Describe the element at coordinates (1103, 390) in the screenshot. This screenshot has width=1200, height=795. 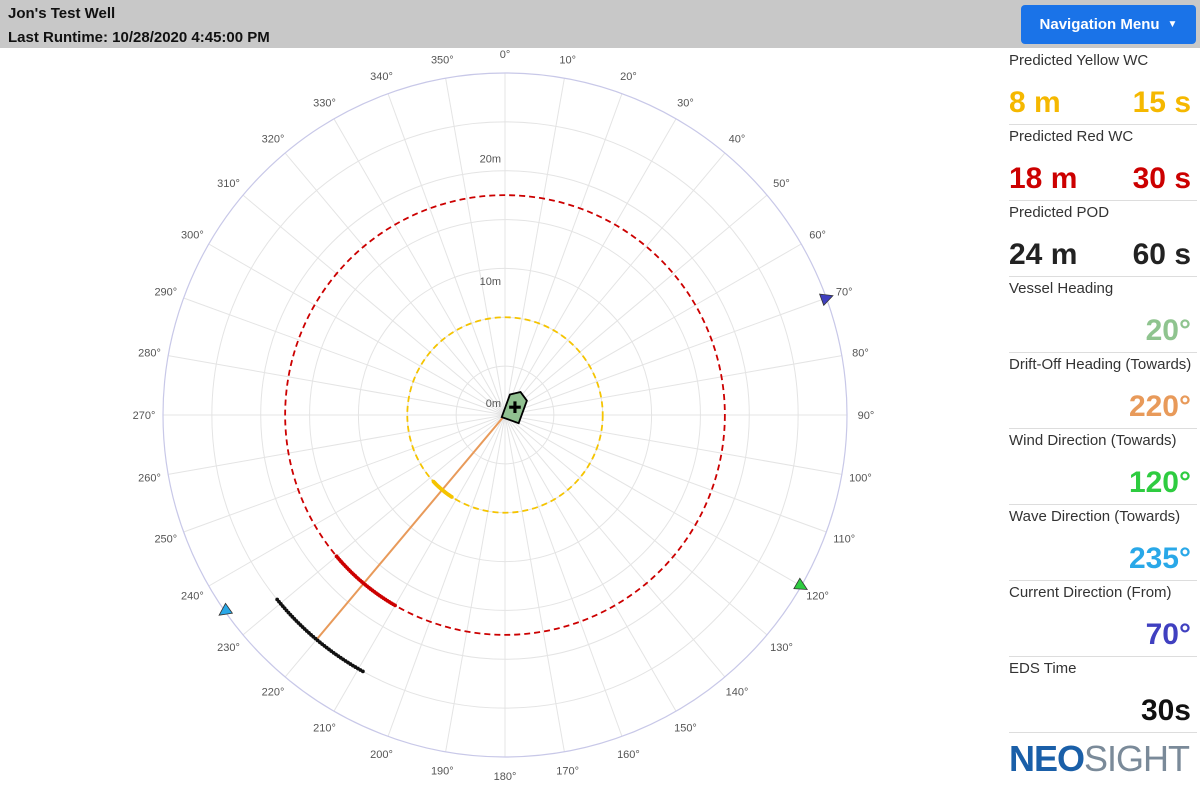
I see `metric-drift-heading: Drift-Off Heading (Towards) 220°` at that location.